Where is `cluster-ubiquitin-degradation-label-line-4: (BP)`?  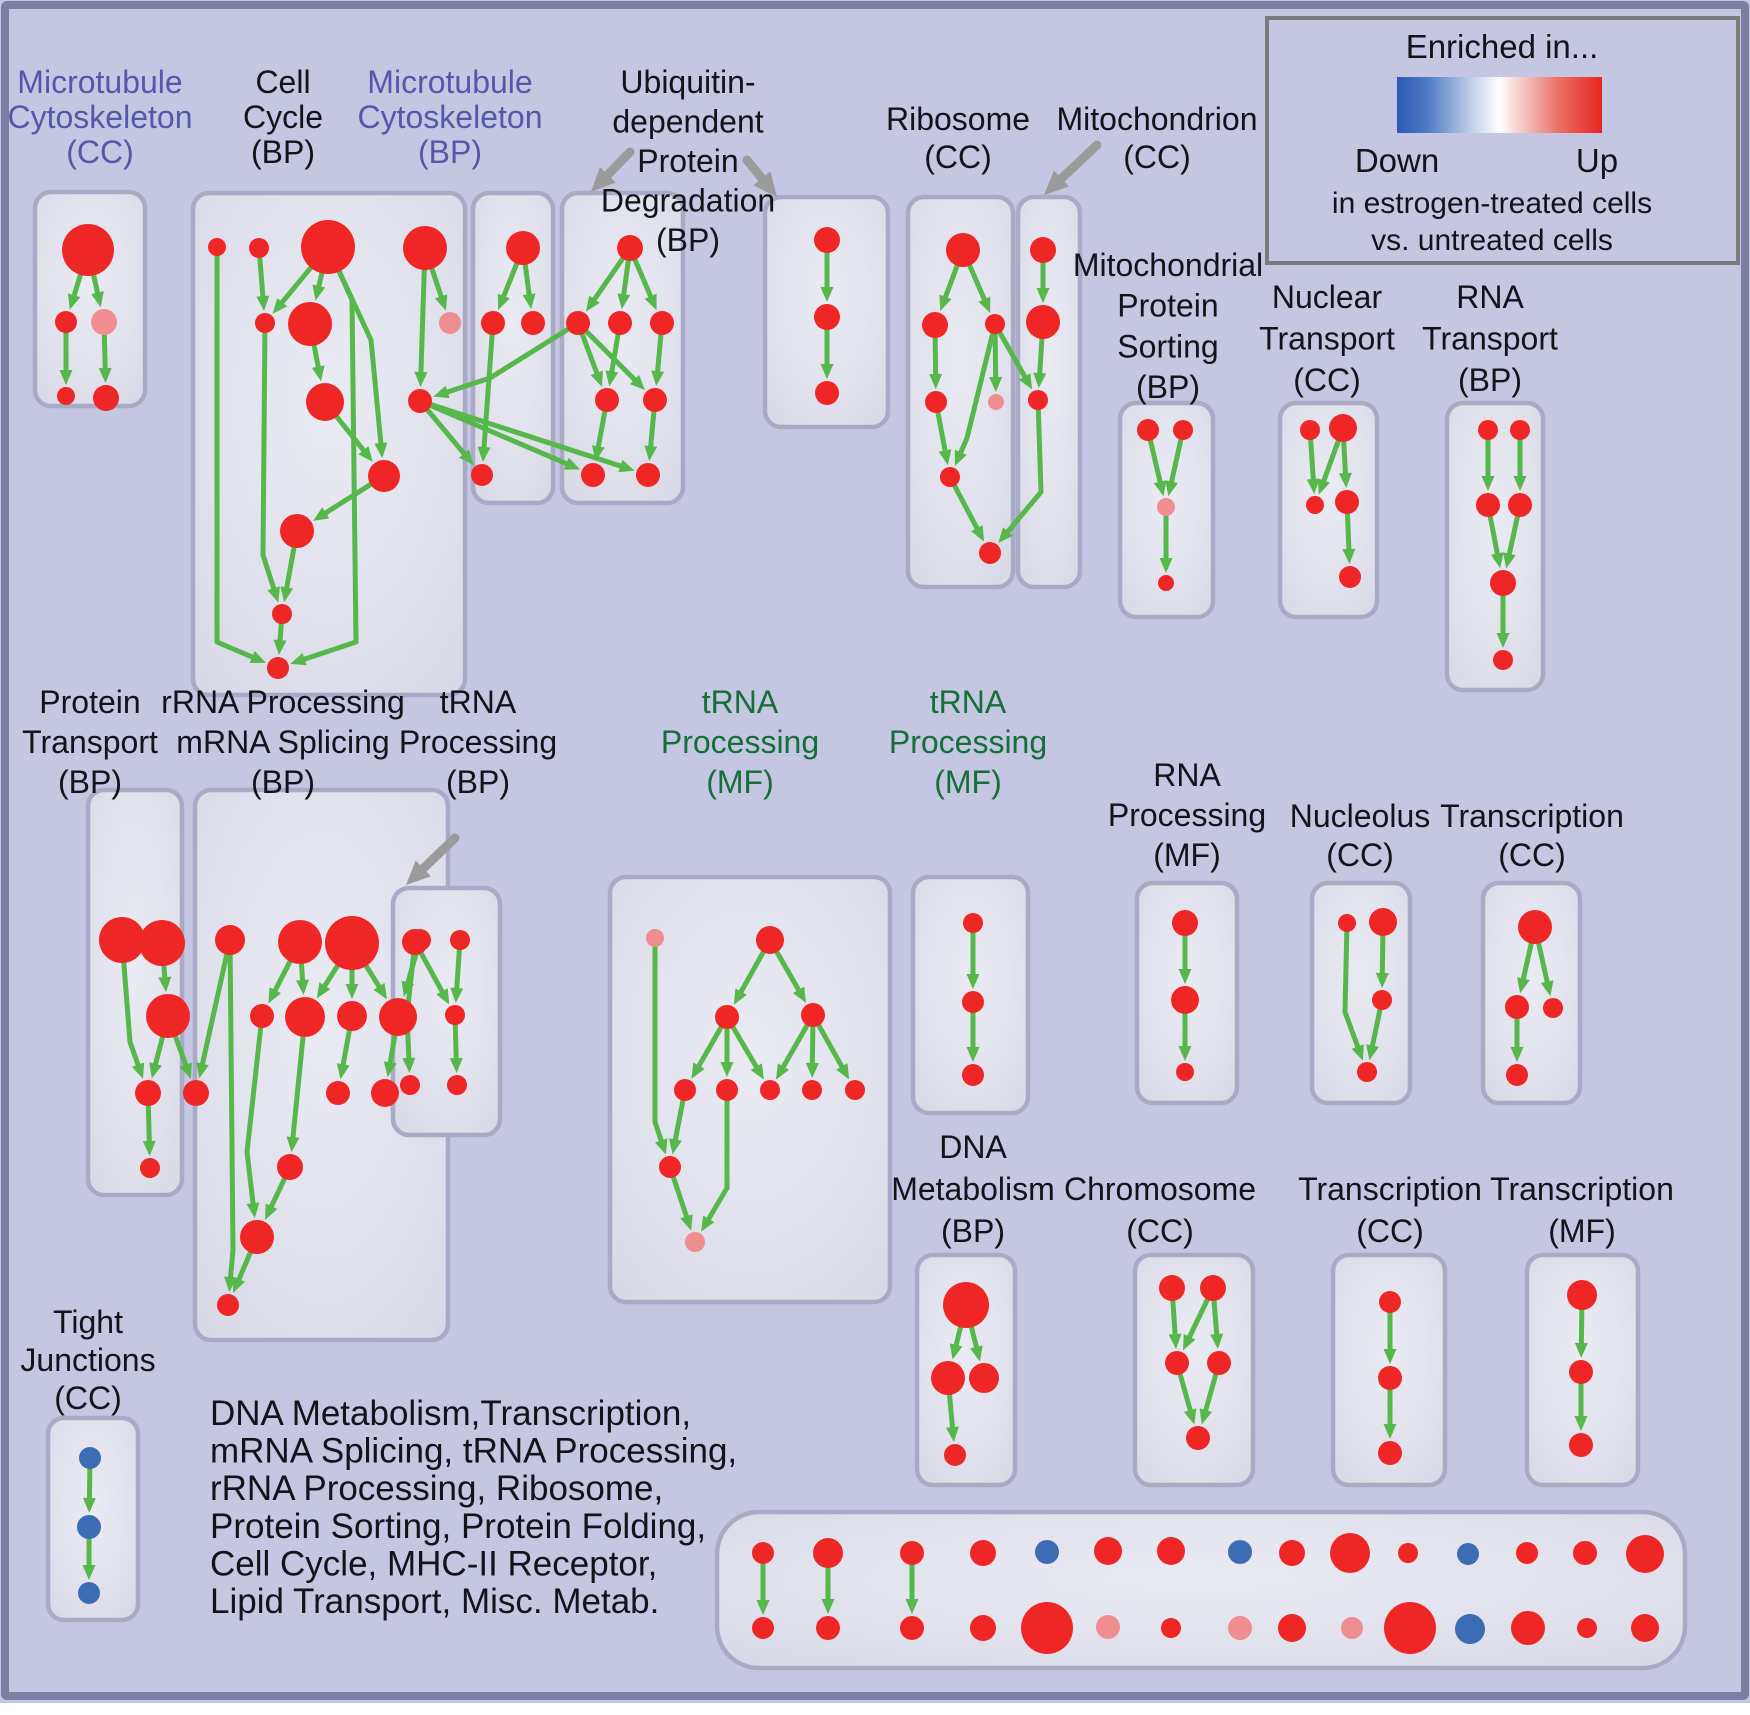
cluster-ubiquitin-degradation-label-line-4: (BP) is located at coordinates (688, 240).